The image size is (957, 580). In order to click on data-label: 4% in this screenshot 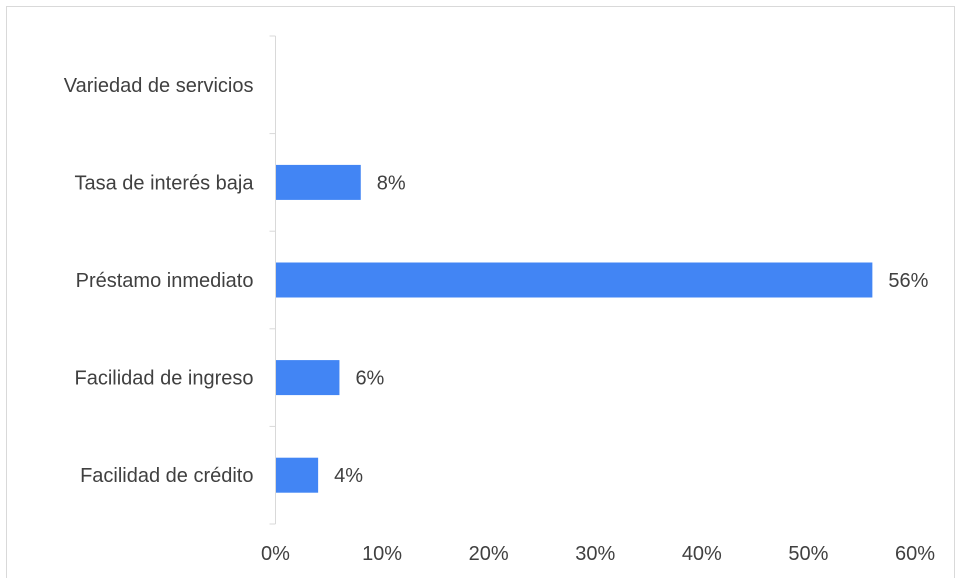, I will do `click(348, 476)`.